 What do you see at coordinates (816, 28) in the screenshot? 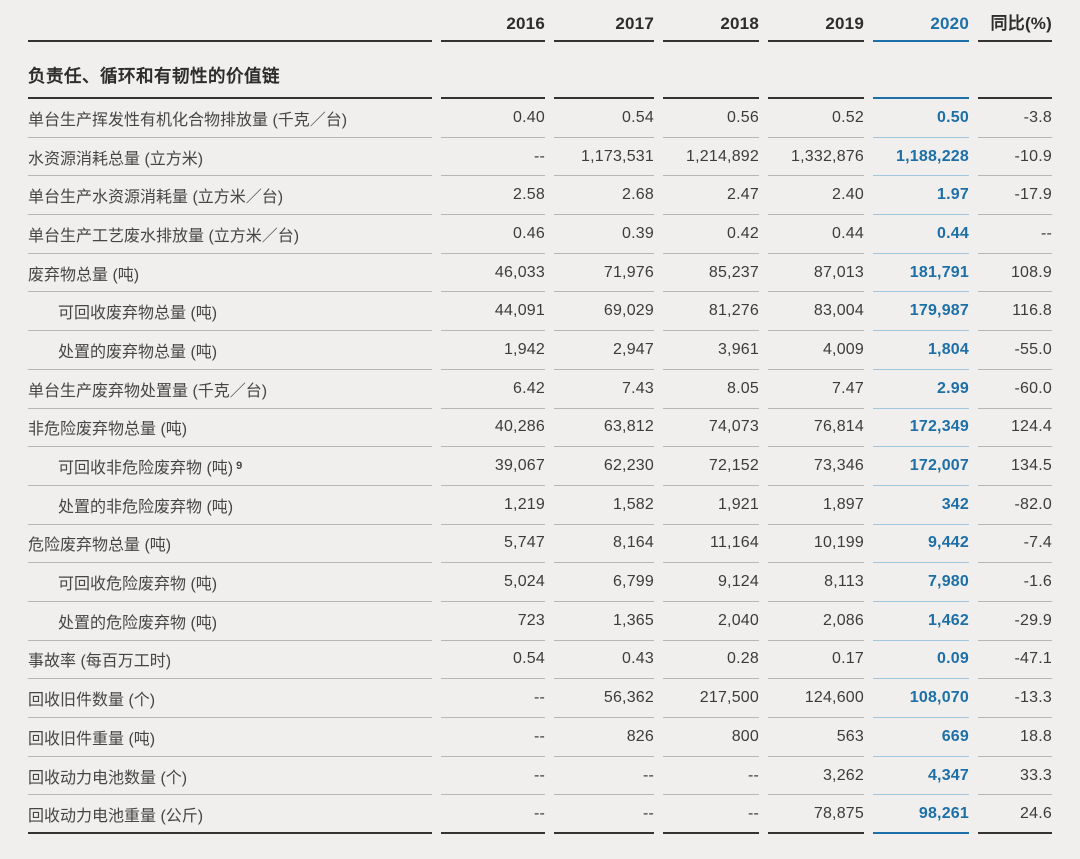
I see `column-header-2019: 2019` at bounding box center [816, 28].